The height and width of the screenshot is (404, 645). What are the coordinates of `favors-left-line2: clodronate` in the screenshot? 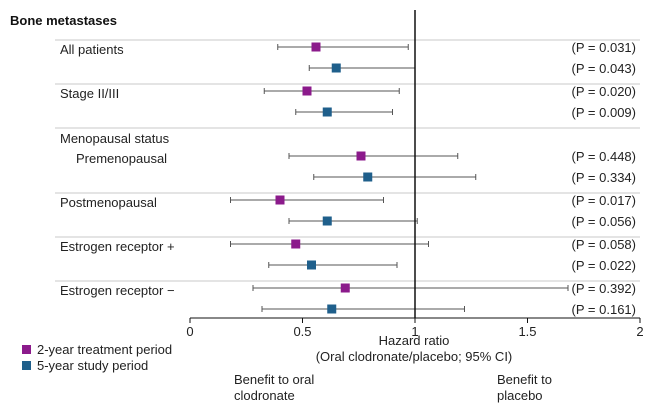 It's located at (264, 395).